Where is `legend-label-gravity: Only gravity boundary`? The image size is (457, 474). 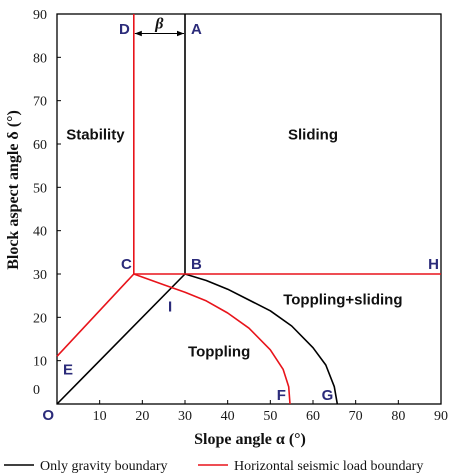 legend-label-gravity: Only gravity boundary is located at coordinates (104, 466).